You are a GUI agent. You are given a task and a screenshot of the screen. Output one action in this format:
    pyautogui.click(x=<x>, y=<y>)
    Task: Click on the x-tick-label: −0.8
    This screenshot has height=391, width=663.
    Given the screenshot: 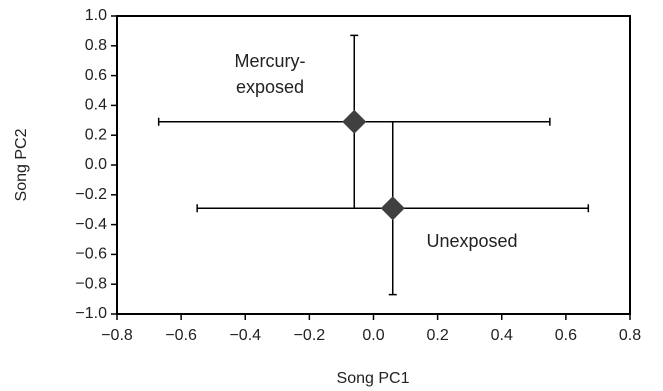 What is the action you would take?
    pyautogui.click(x=117, y=335)
    